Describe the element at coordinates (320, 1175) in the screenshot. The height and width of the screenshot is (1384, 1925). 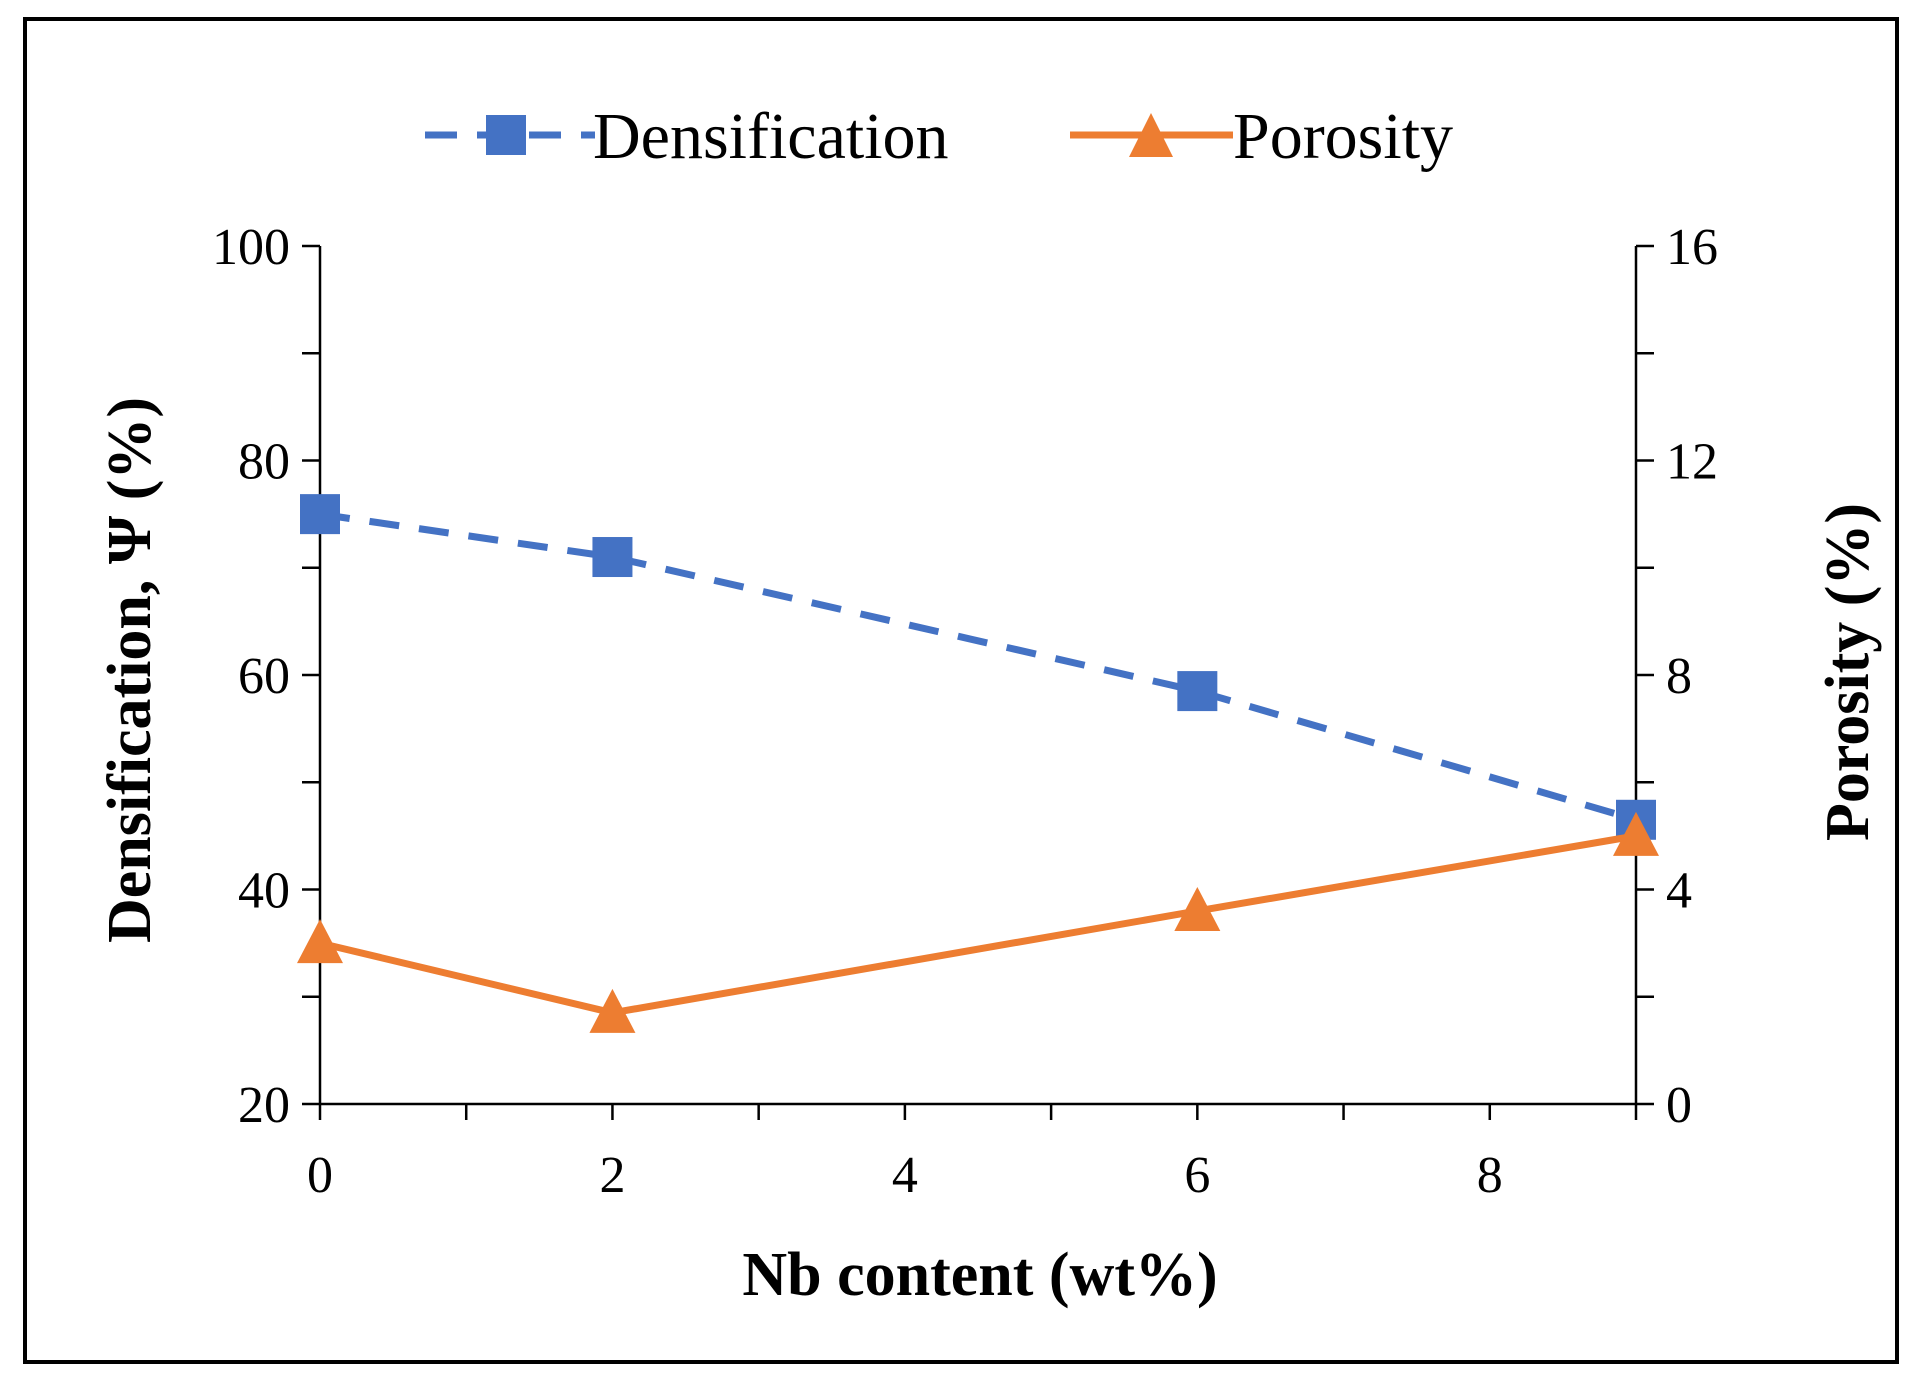
I see `x-tick-label: 0` at that location.